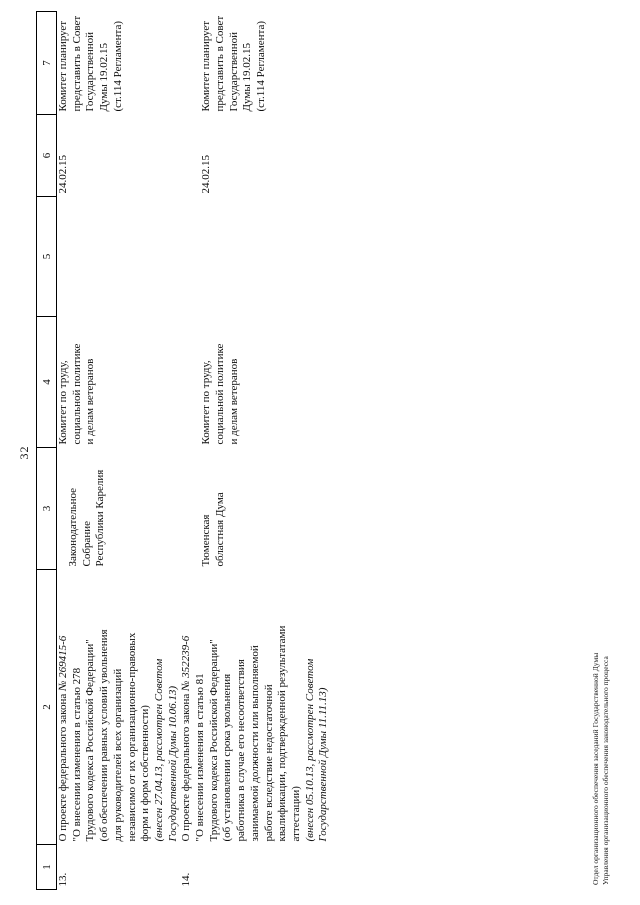 Image resolution: width=640 pixels, height=905 pixels. I want to click on text-line: работника в случае его несоответствия, so click(242, 707).